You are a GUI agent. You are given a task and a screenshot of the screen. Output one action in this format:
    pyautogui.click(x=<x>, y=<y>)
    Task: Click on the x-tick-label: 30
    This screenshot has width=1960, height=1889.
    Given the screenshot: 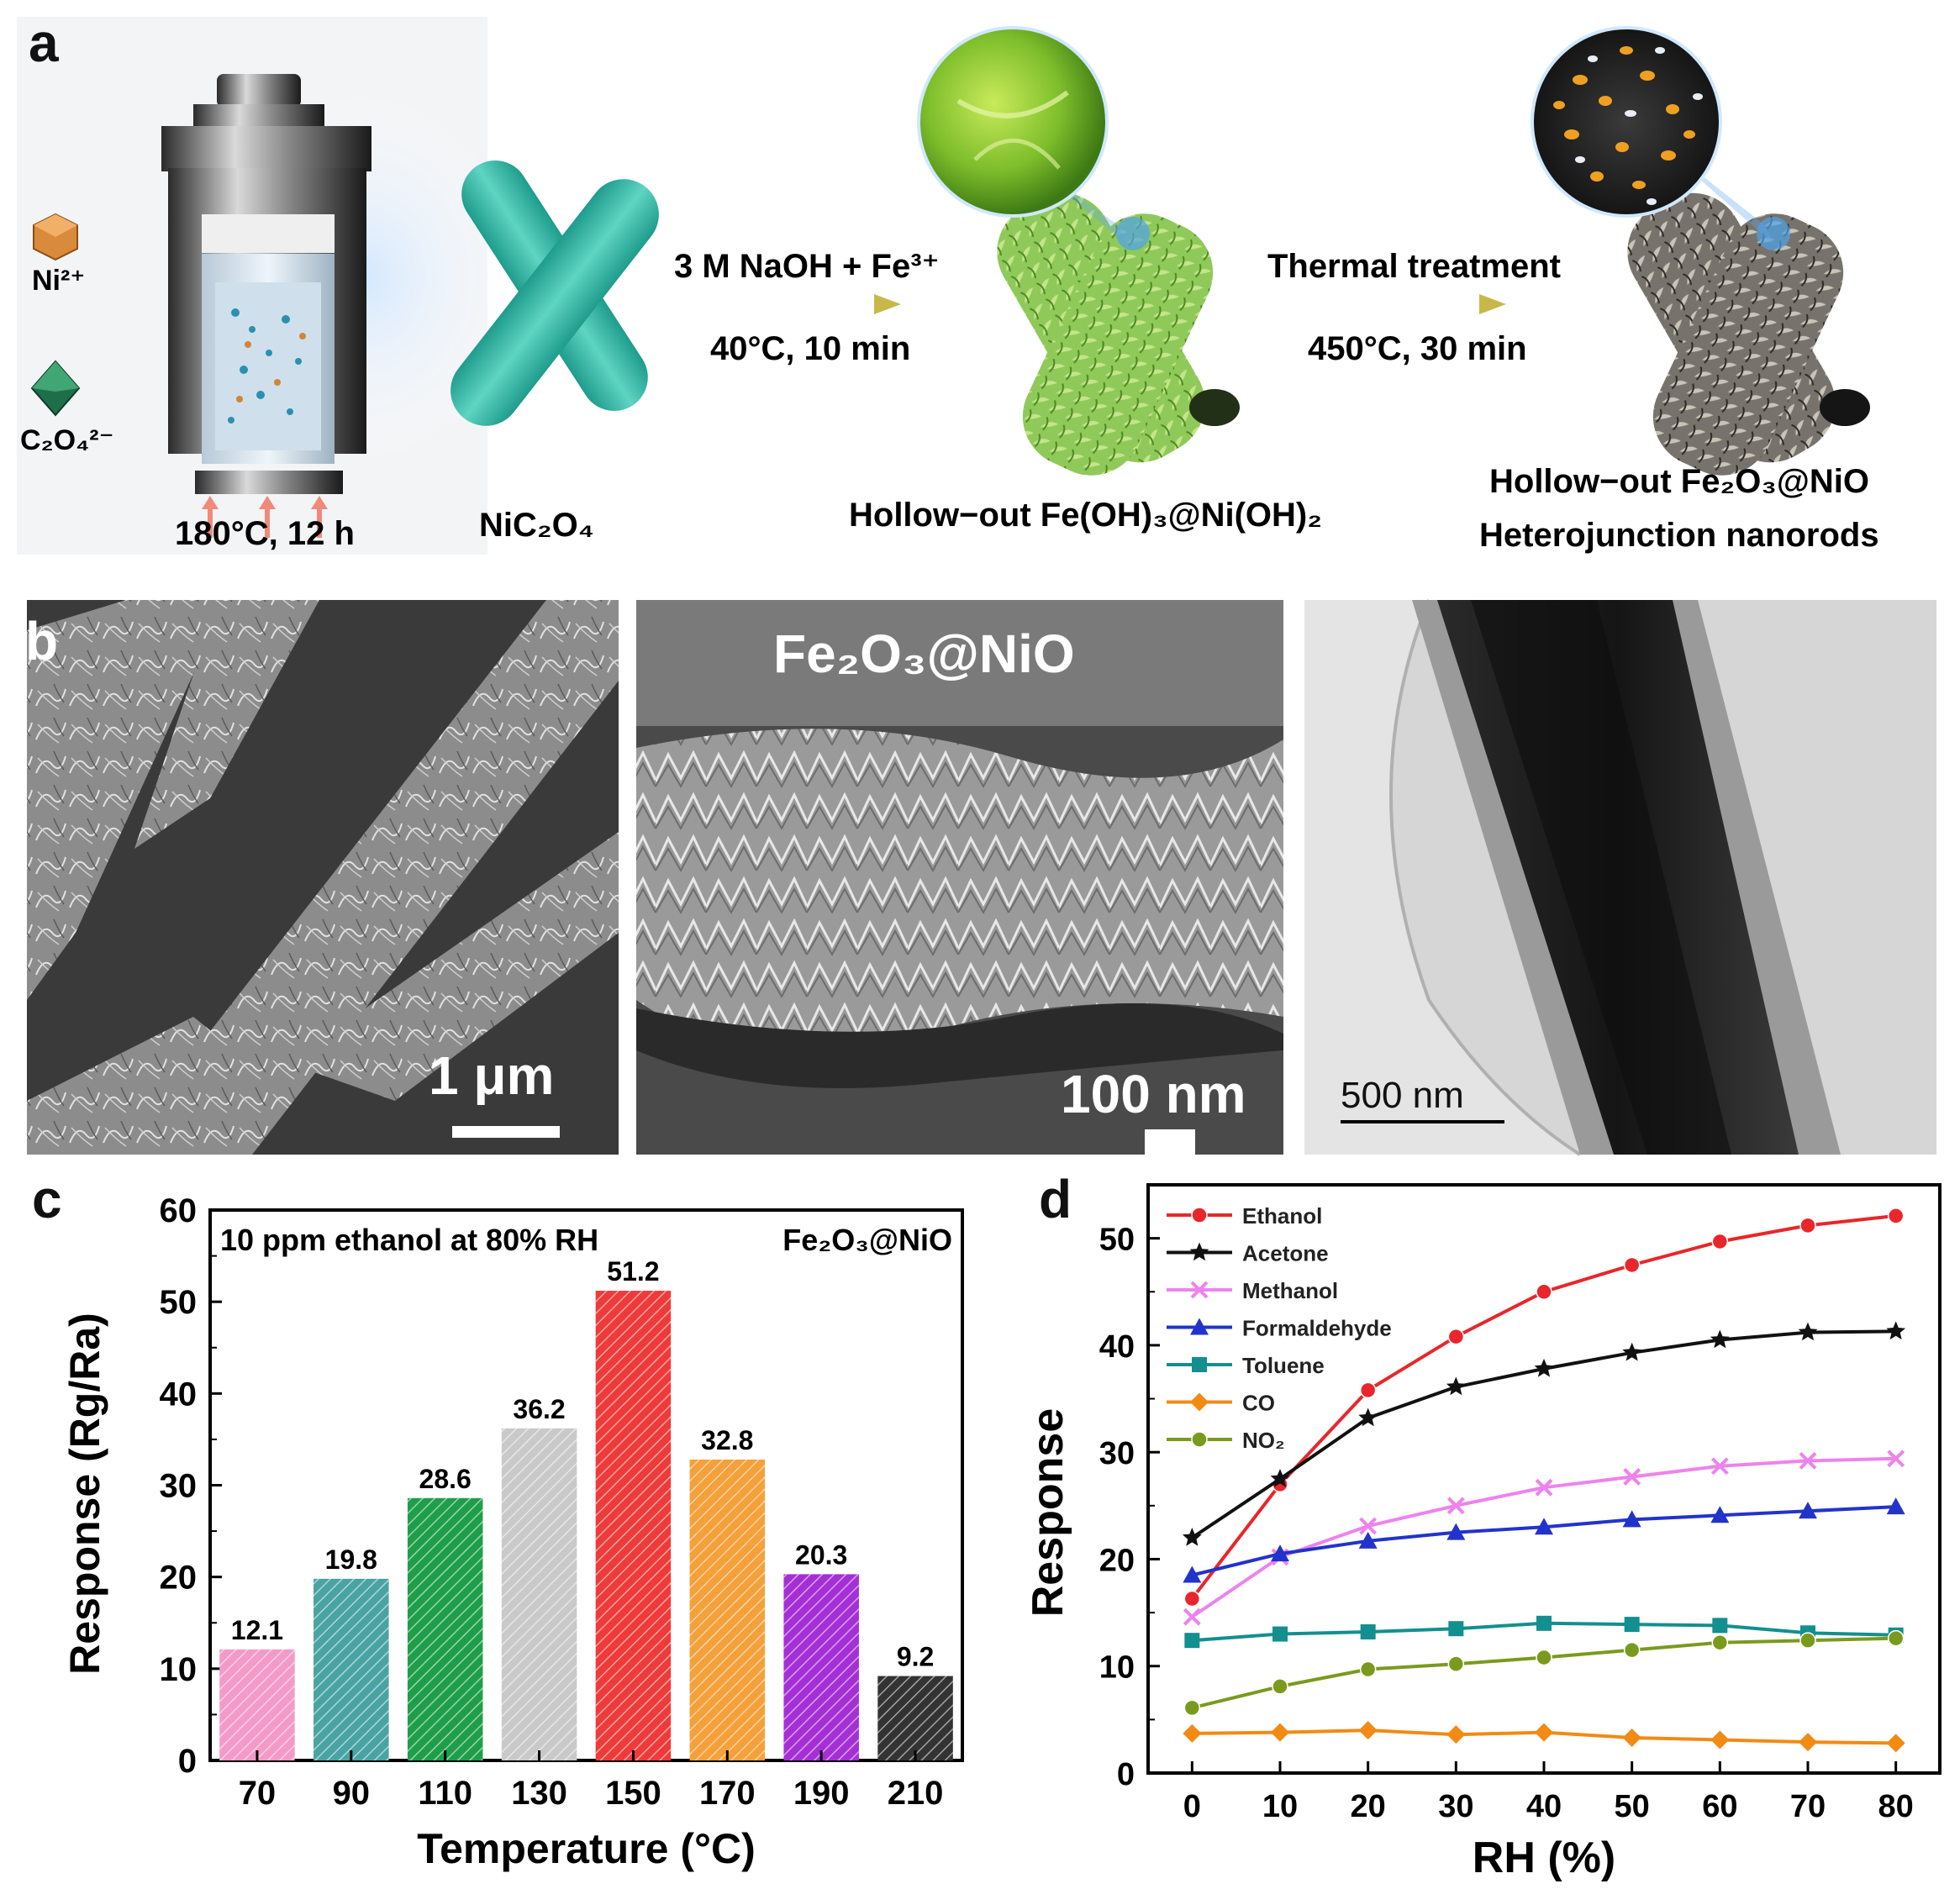 What is the action you would take?
    pyautogui.click(x=1456, y=1806)
    